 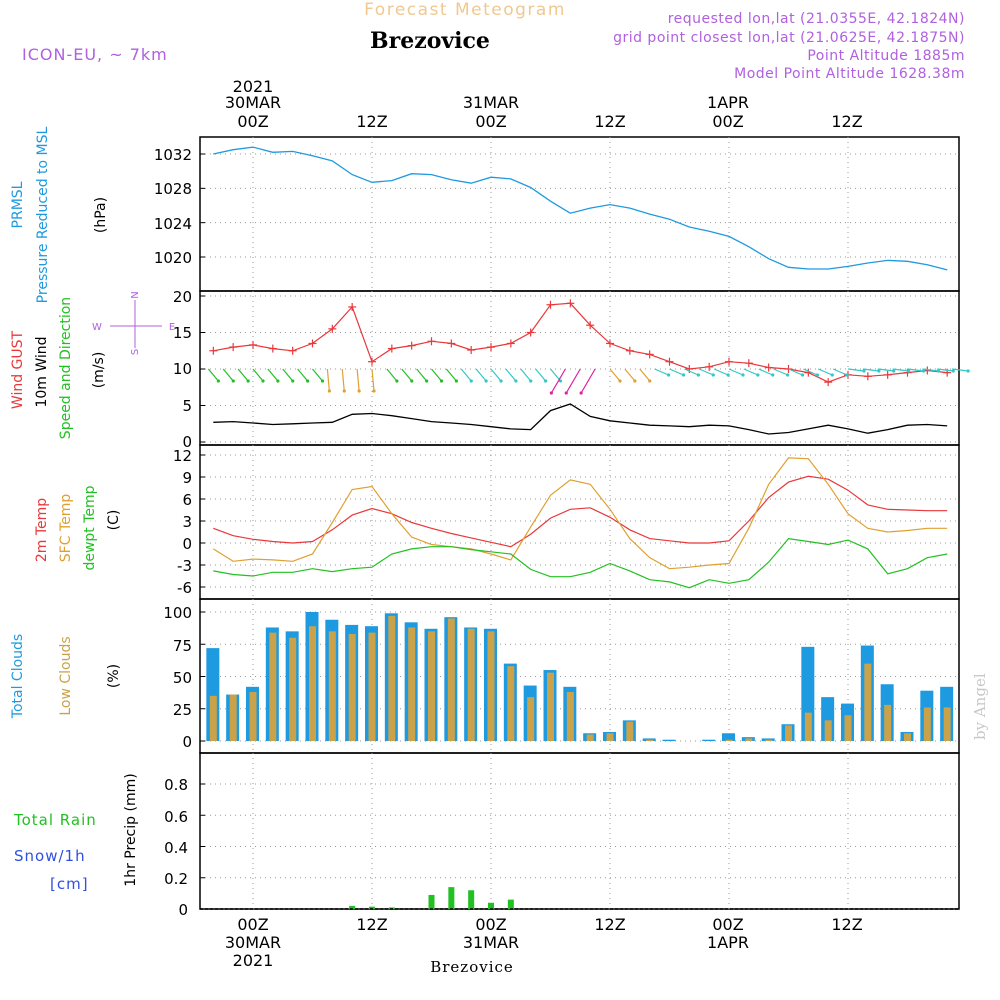 I want to click on temp-label: 2m Temp, so click(x=42, y=530).